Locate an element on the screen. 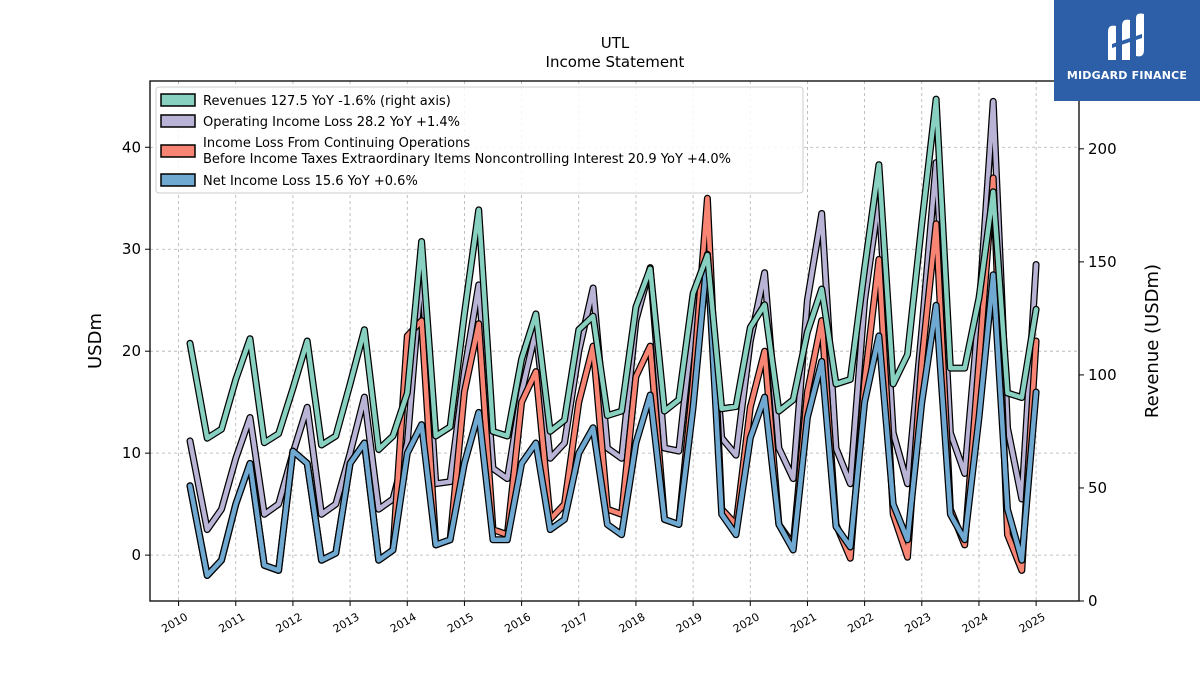  x-tick-label: 2022 is located at coordinates (860, 622).